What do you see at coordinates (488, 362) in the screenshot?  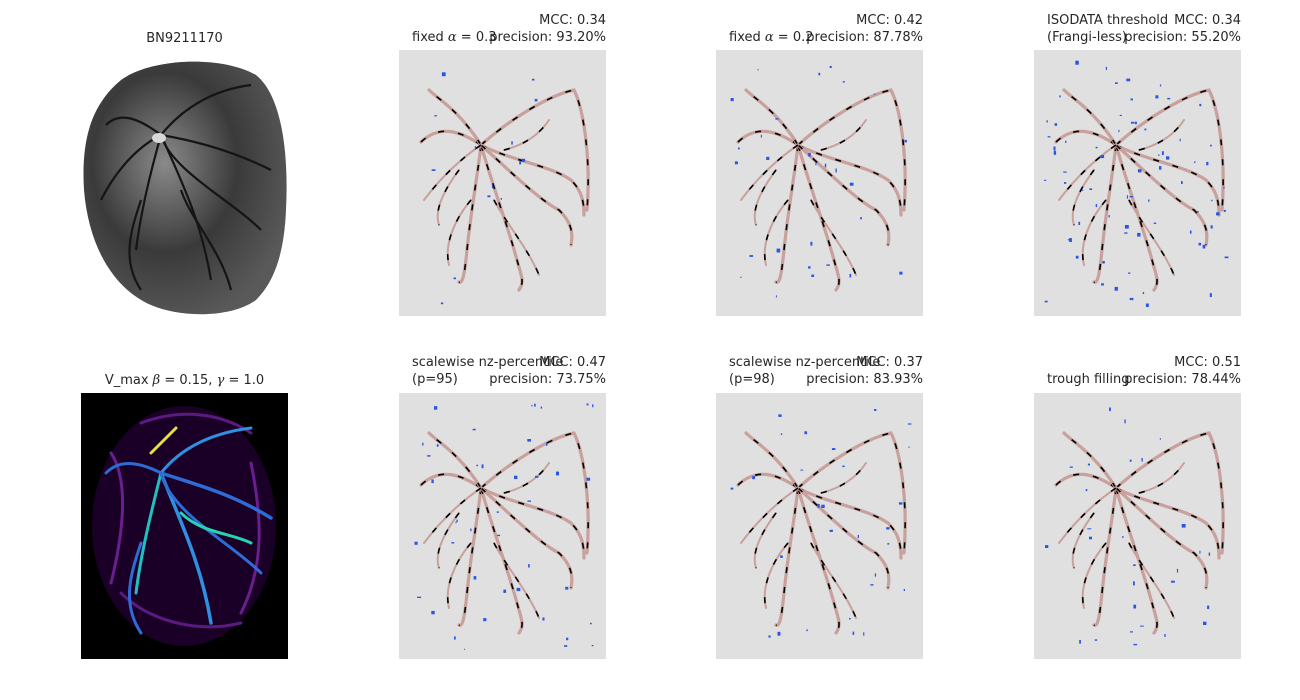 I see `p95-label-line1: scalewise nz-percentile` at bounding box center [488, 362].